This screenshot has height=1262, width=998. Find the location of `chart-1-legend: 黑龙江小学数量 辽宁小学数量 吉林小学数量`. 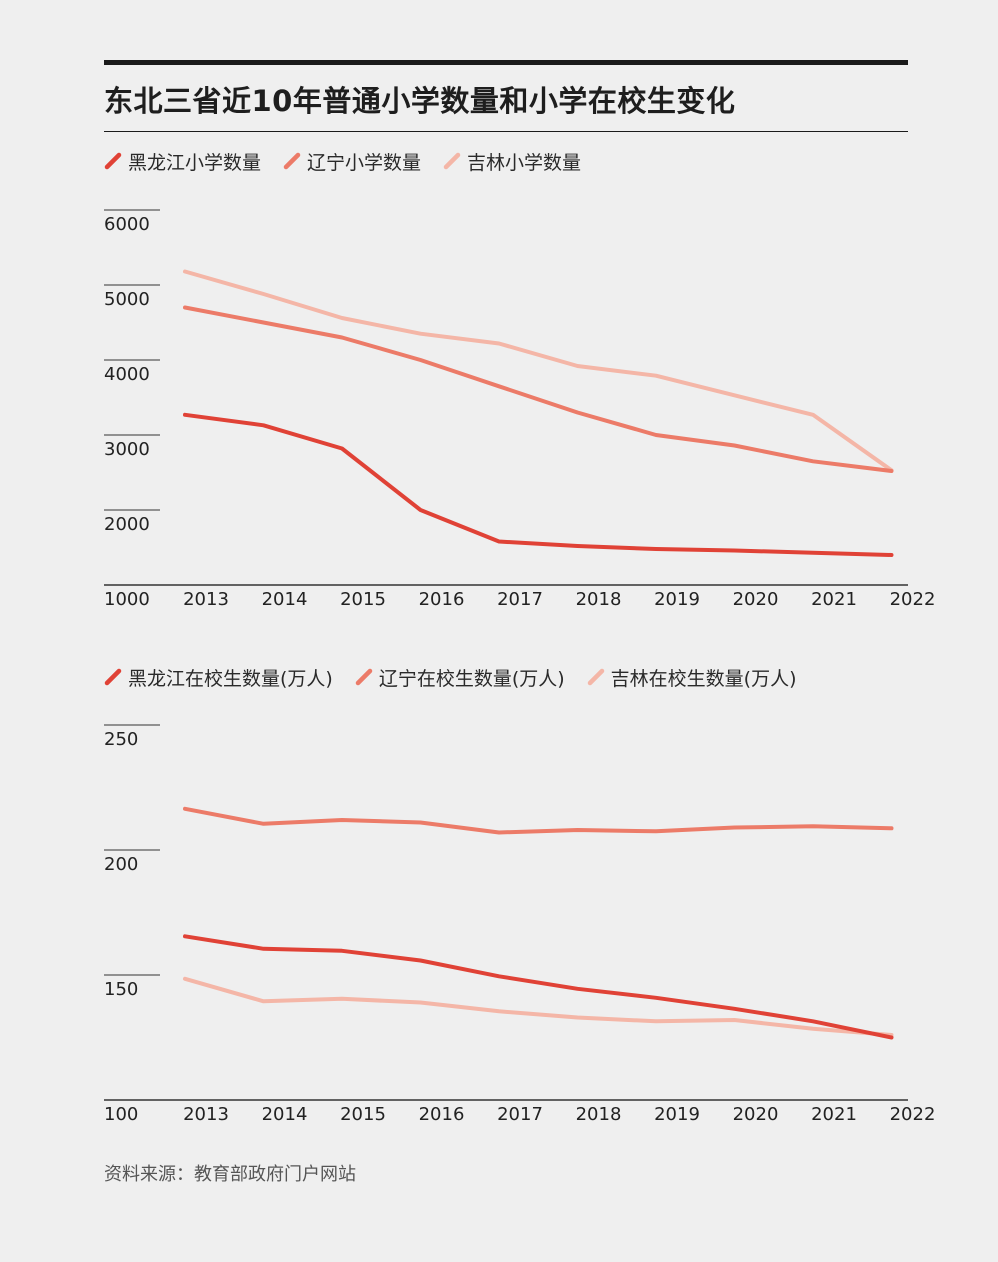

chart-1-legend: 黑龙江小学数量 辽宁小学数量 吉林小学数量 is located at coordinates (353, 161).